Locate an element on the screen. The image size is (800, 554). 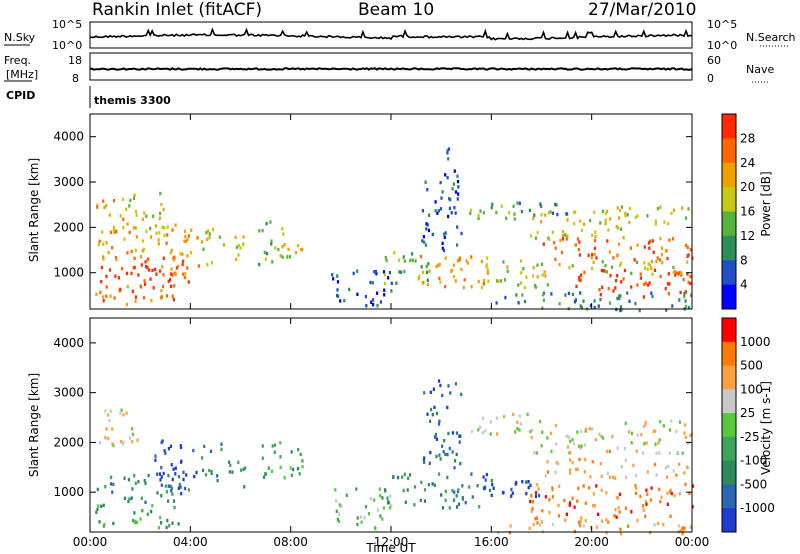
x-tick-label: 00:00 is located at coordinates (90, 542).